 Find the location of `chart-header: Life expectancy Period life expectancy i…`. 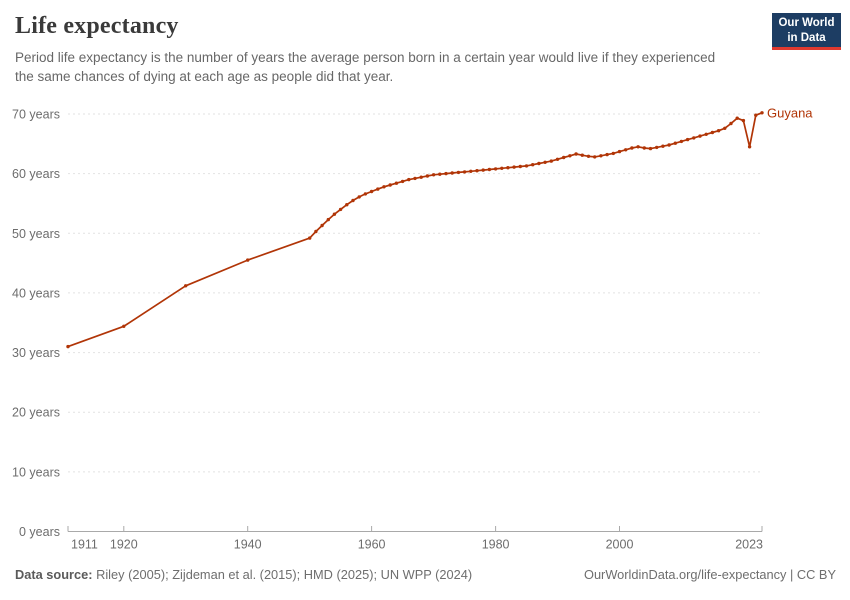

chart-header: Life expectancy Period life expectancy i… is located at coordinates (387, 49).